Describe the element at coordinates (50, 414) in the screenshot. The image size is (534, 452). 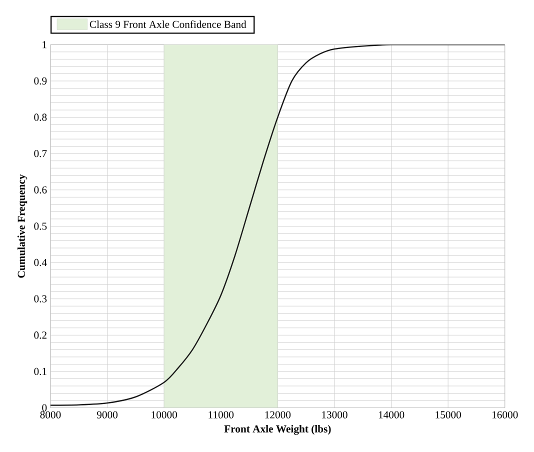
I see `x-tick-label: 8000` at that location.